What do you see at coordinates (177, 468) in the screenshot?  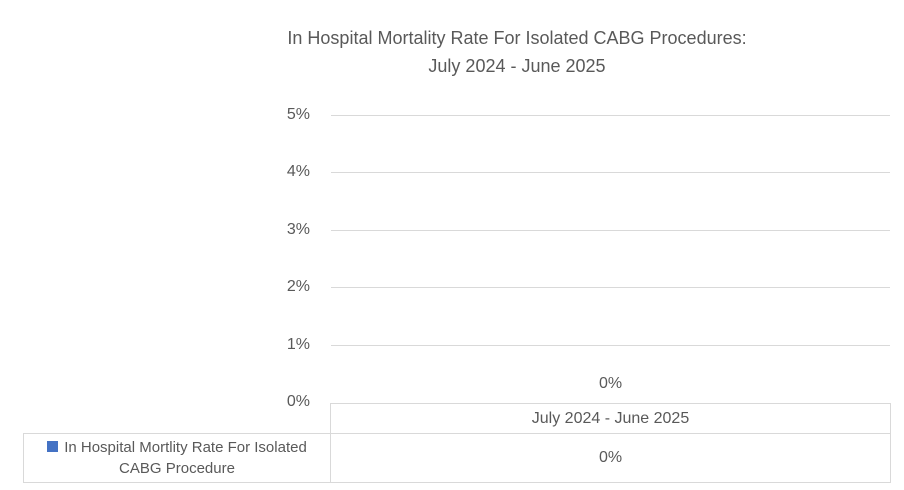 I see `legend-label-line2: CABG Procedure` at bounding box center [177, 468].